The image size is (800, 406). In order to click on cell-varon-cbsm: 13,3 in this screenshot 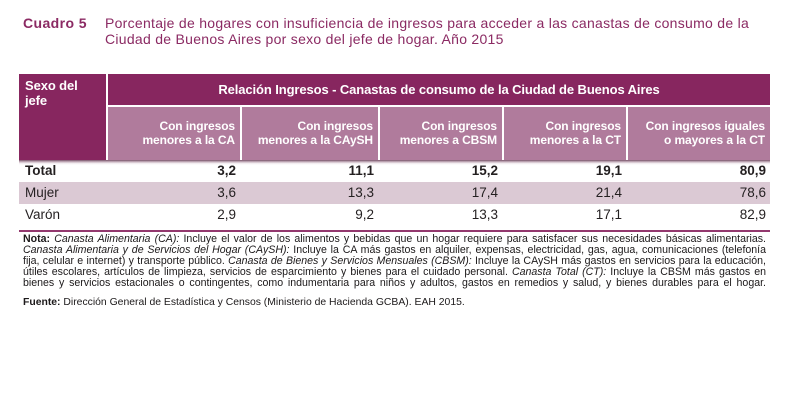, I will do `click(484, 214)`.